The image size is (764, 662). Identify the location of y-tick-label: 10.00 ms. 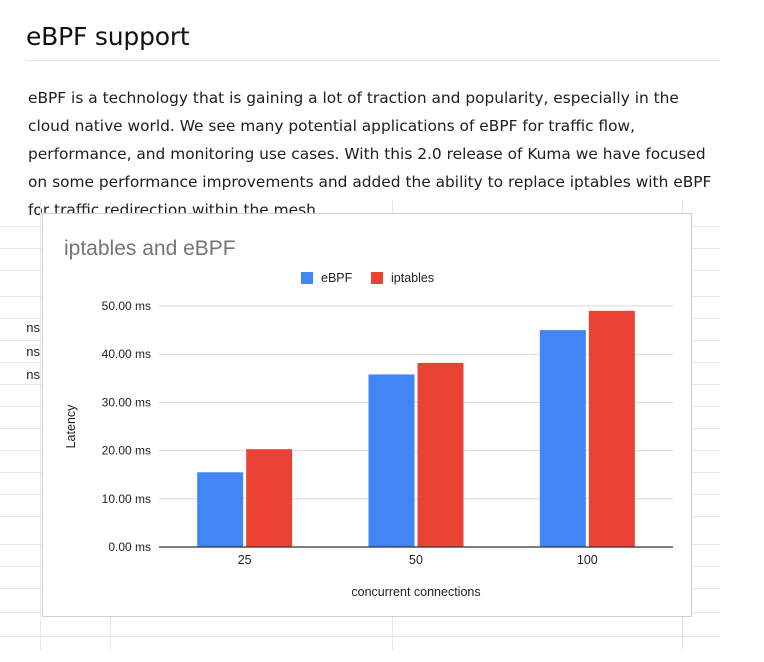
(126, 499).